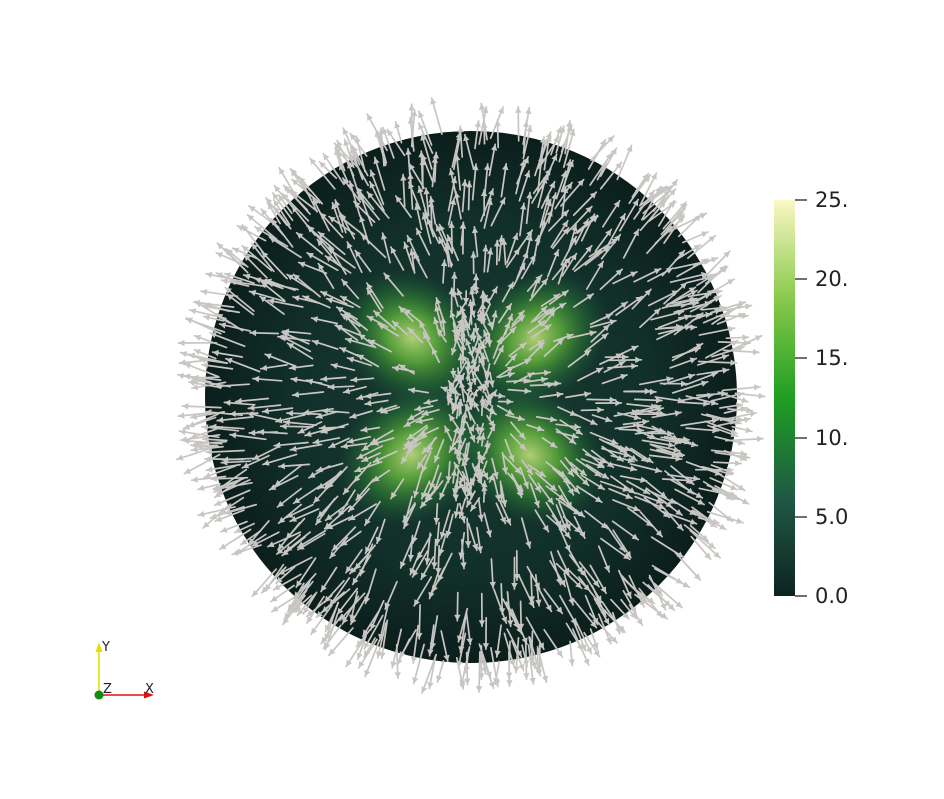 This screenshot has width=944, height=799. What do you see at coordinates (149, 689) in the screenshot?
I see `x-axis-label: X` at bounding box center [149, 689].